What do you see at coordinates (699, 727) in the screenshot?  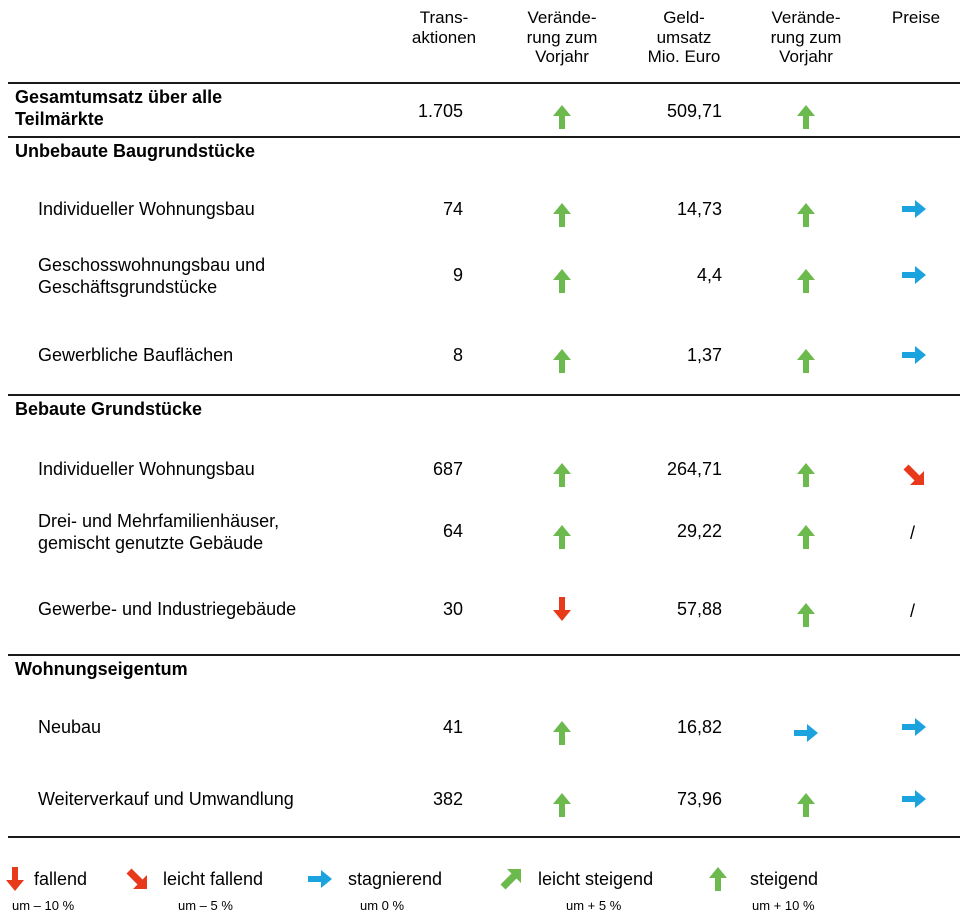 I see `row-volume: 16,82` at bounding box center [699, 727].